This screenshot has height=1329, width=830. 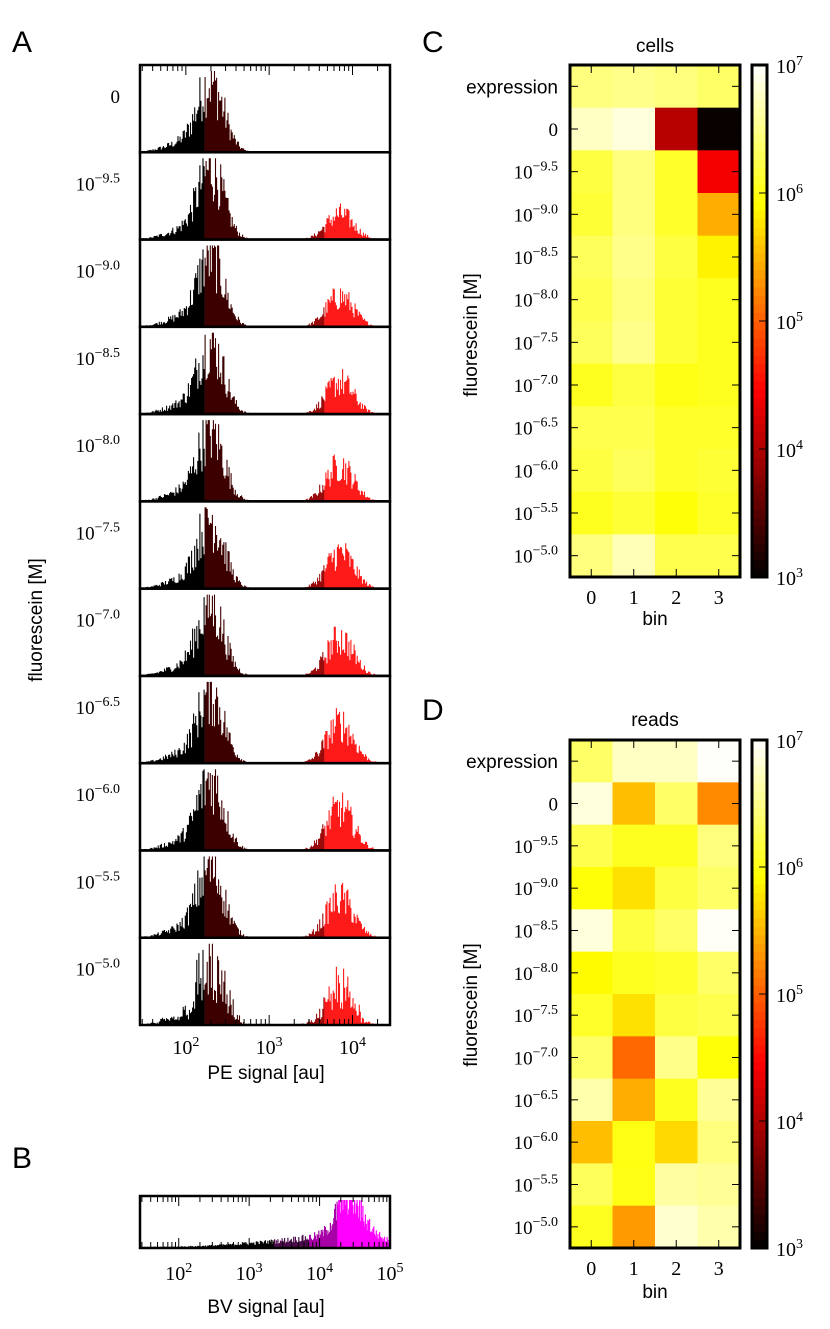 What do you see at coordinates (634, 598) in the screenshot?
I see `x-tick-label: 1` at bounding box center [634, 598].